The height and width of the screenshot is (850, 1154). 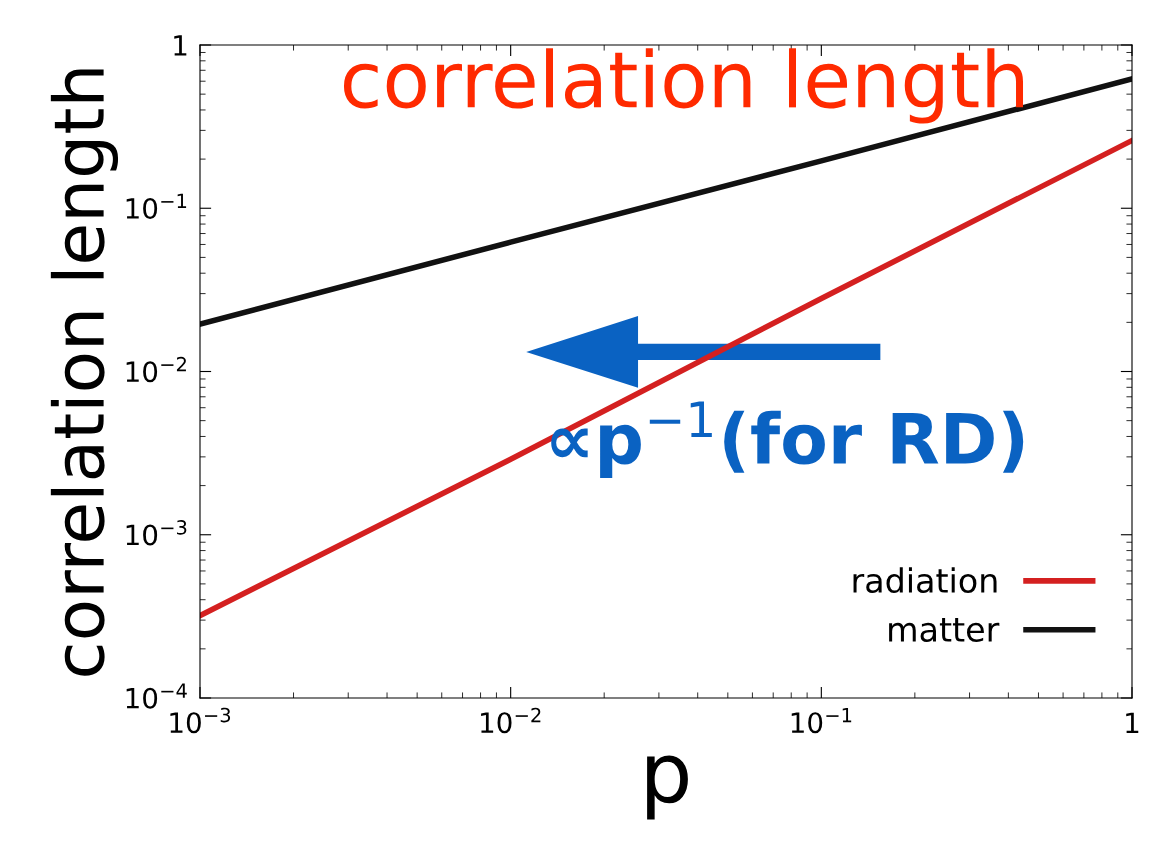 I want to click on y-tick-label: 10$^{−1}$, so click(x=156, y=206).